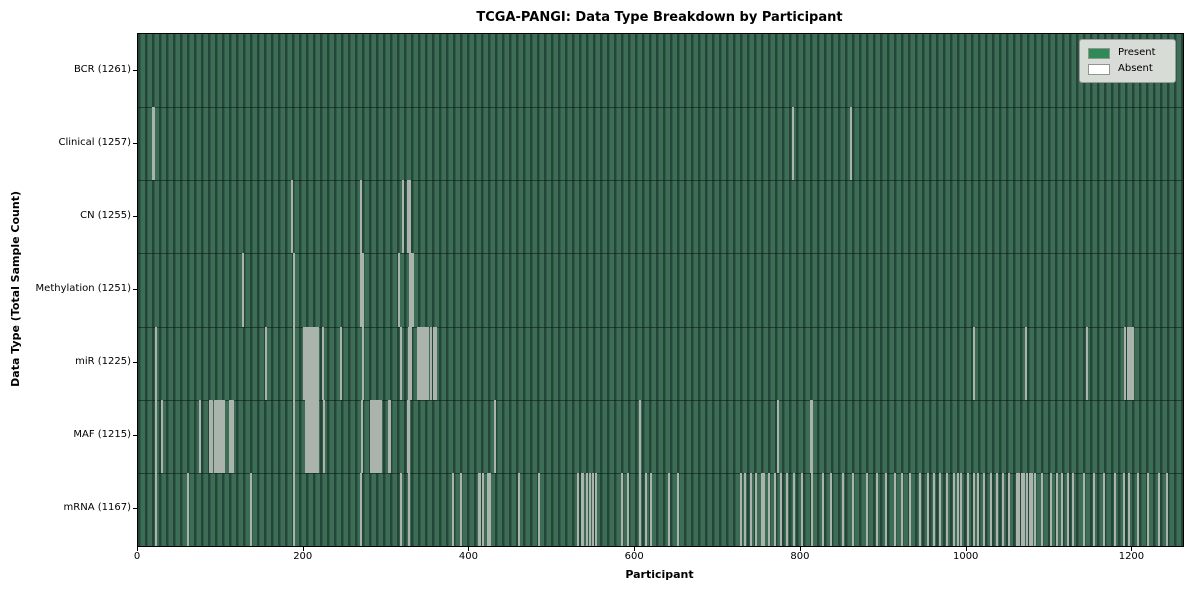 The height and width of the screenshot is (600, 1200). Describe the element at coordinates (1099, 53) in the screenshot. I see `legend-swatch-present` at that location.